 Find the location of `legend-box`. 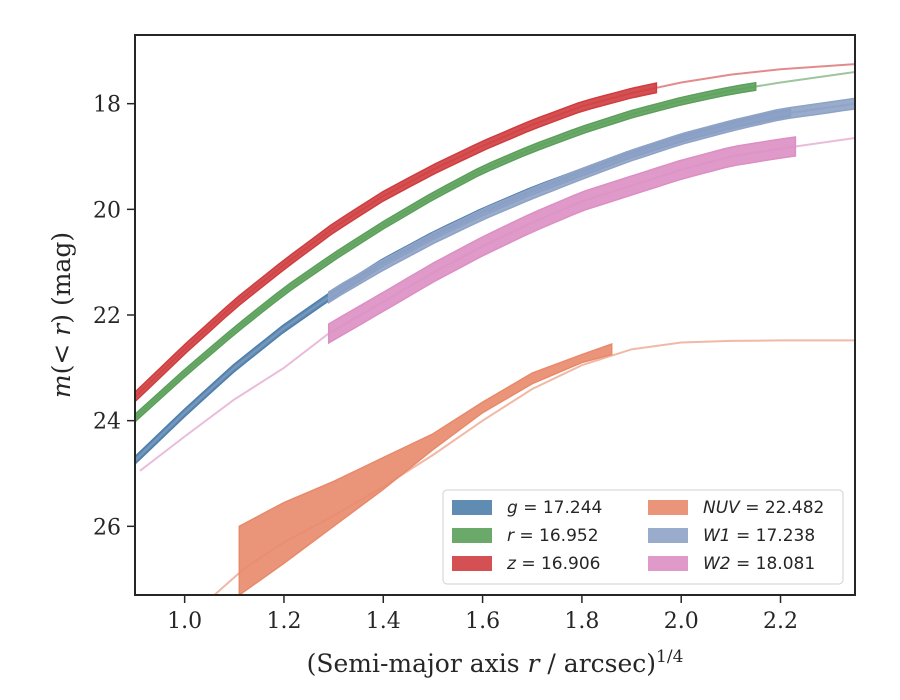

legend-box is located at coordinates (643, 537).